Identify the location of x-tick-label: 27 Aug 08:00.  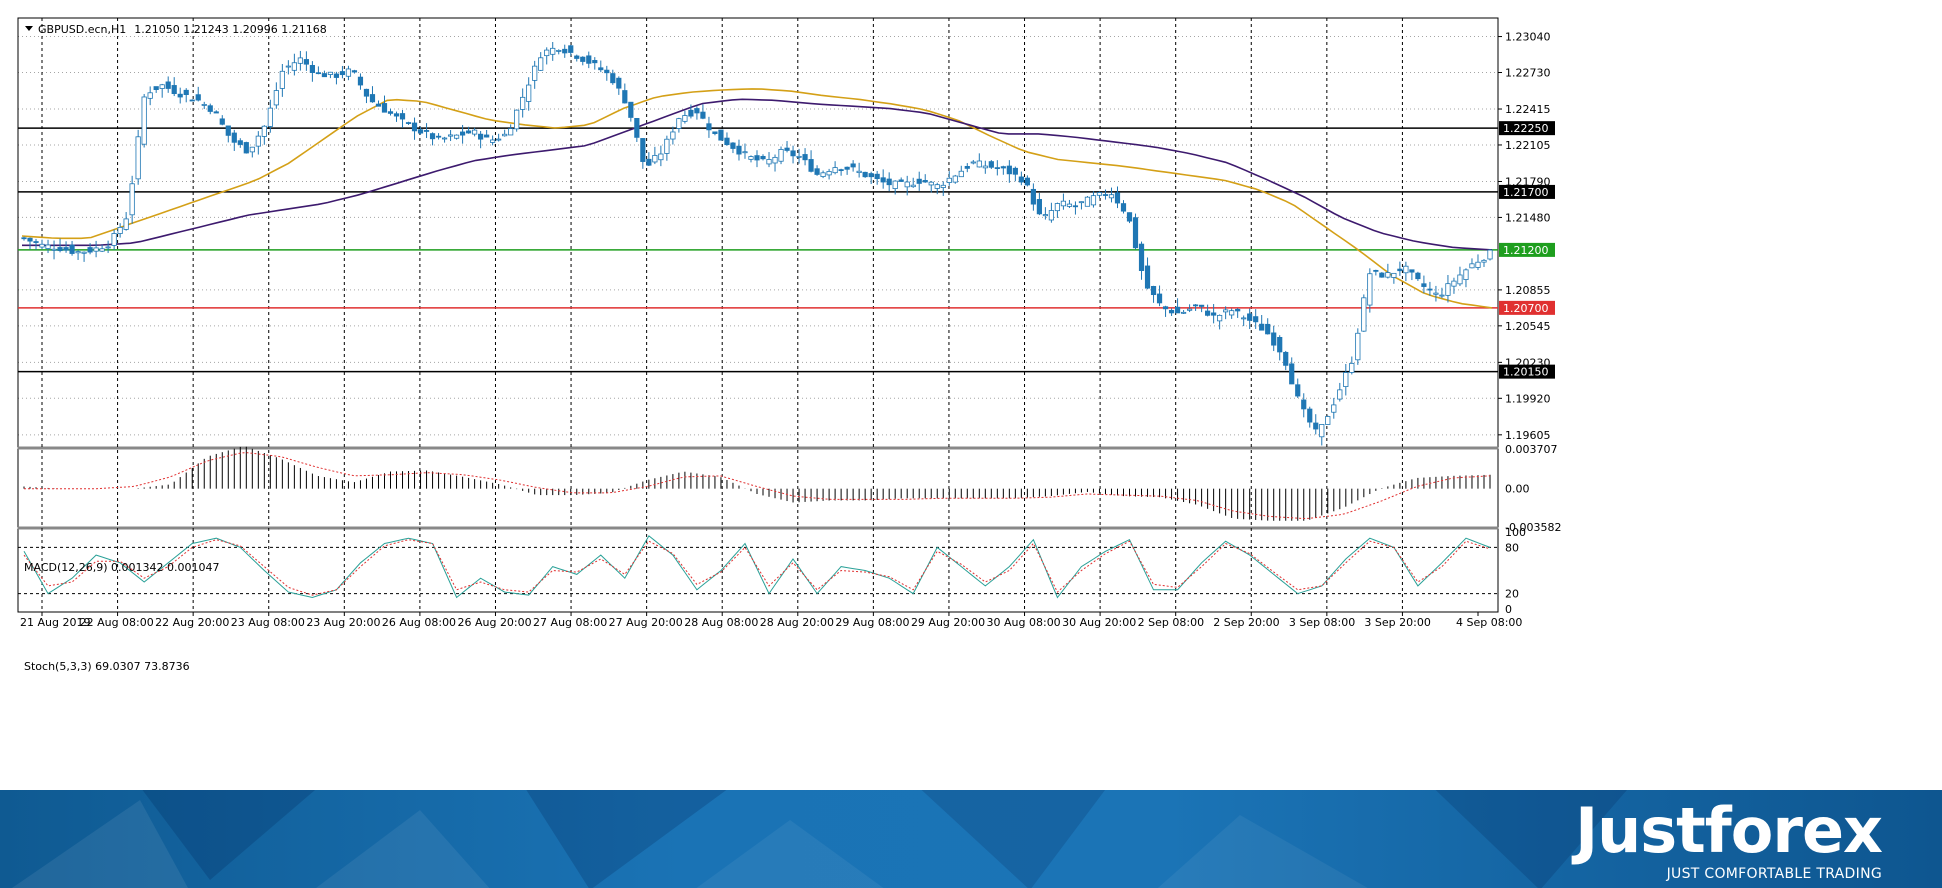
(570, 622).